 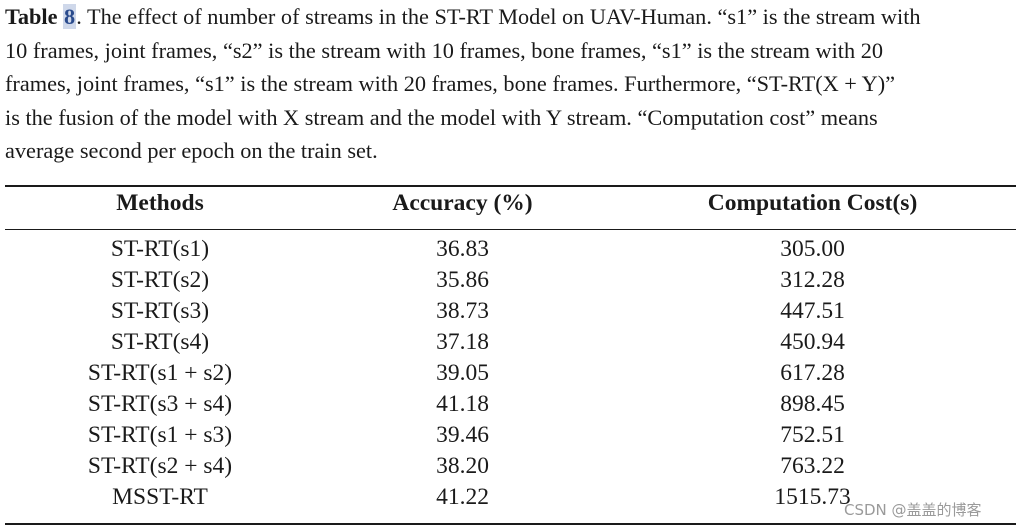 I want to click on computation-cost-cell: 763.22, so click(x=812, y=466).